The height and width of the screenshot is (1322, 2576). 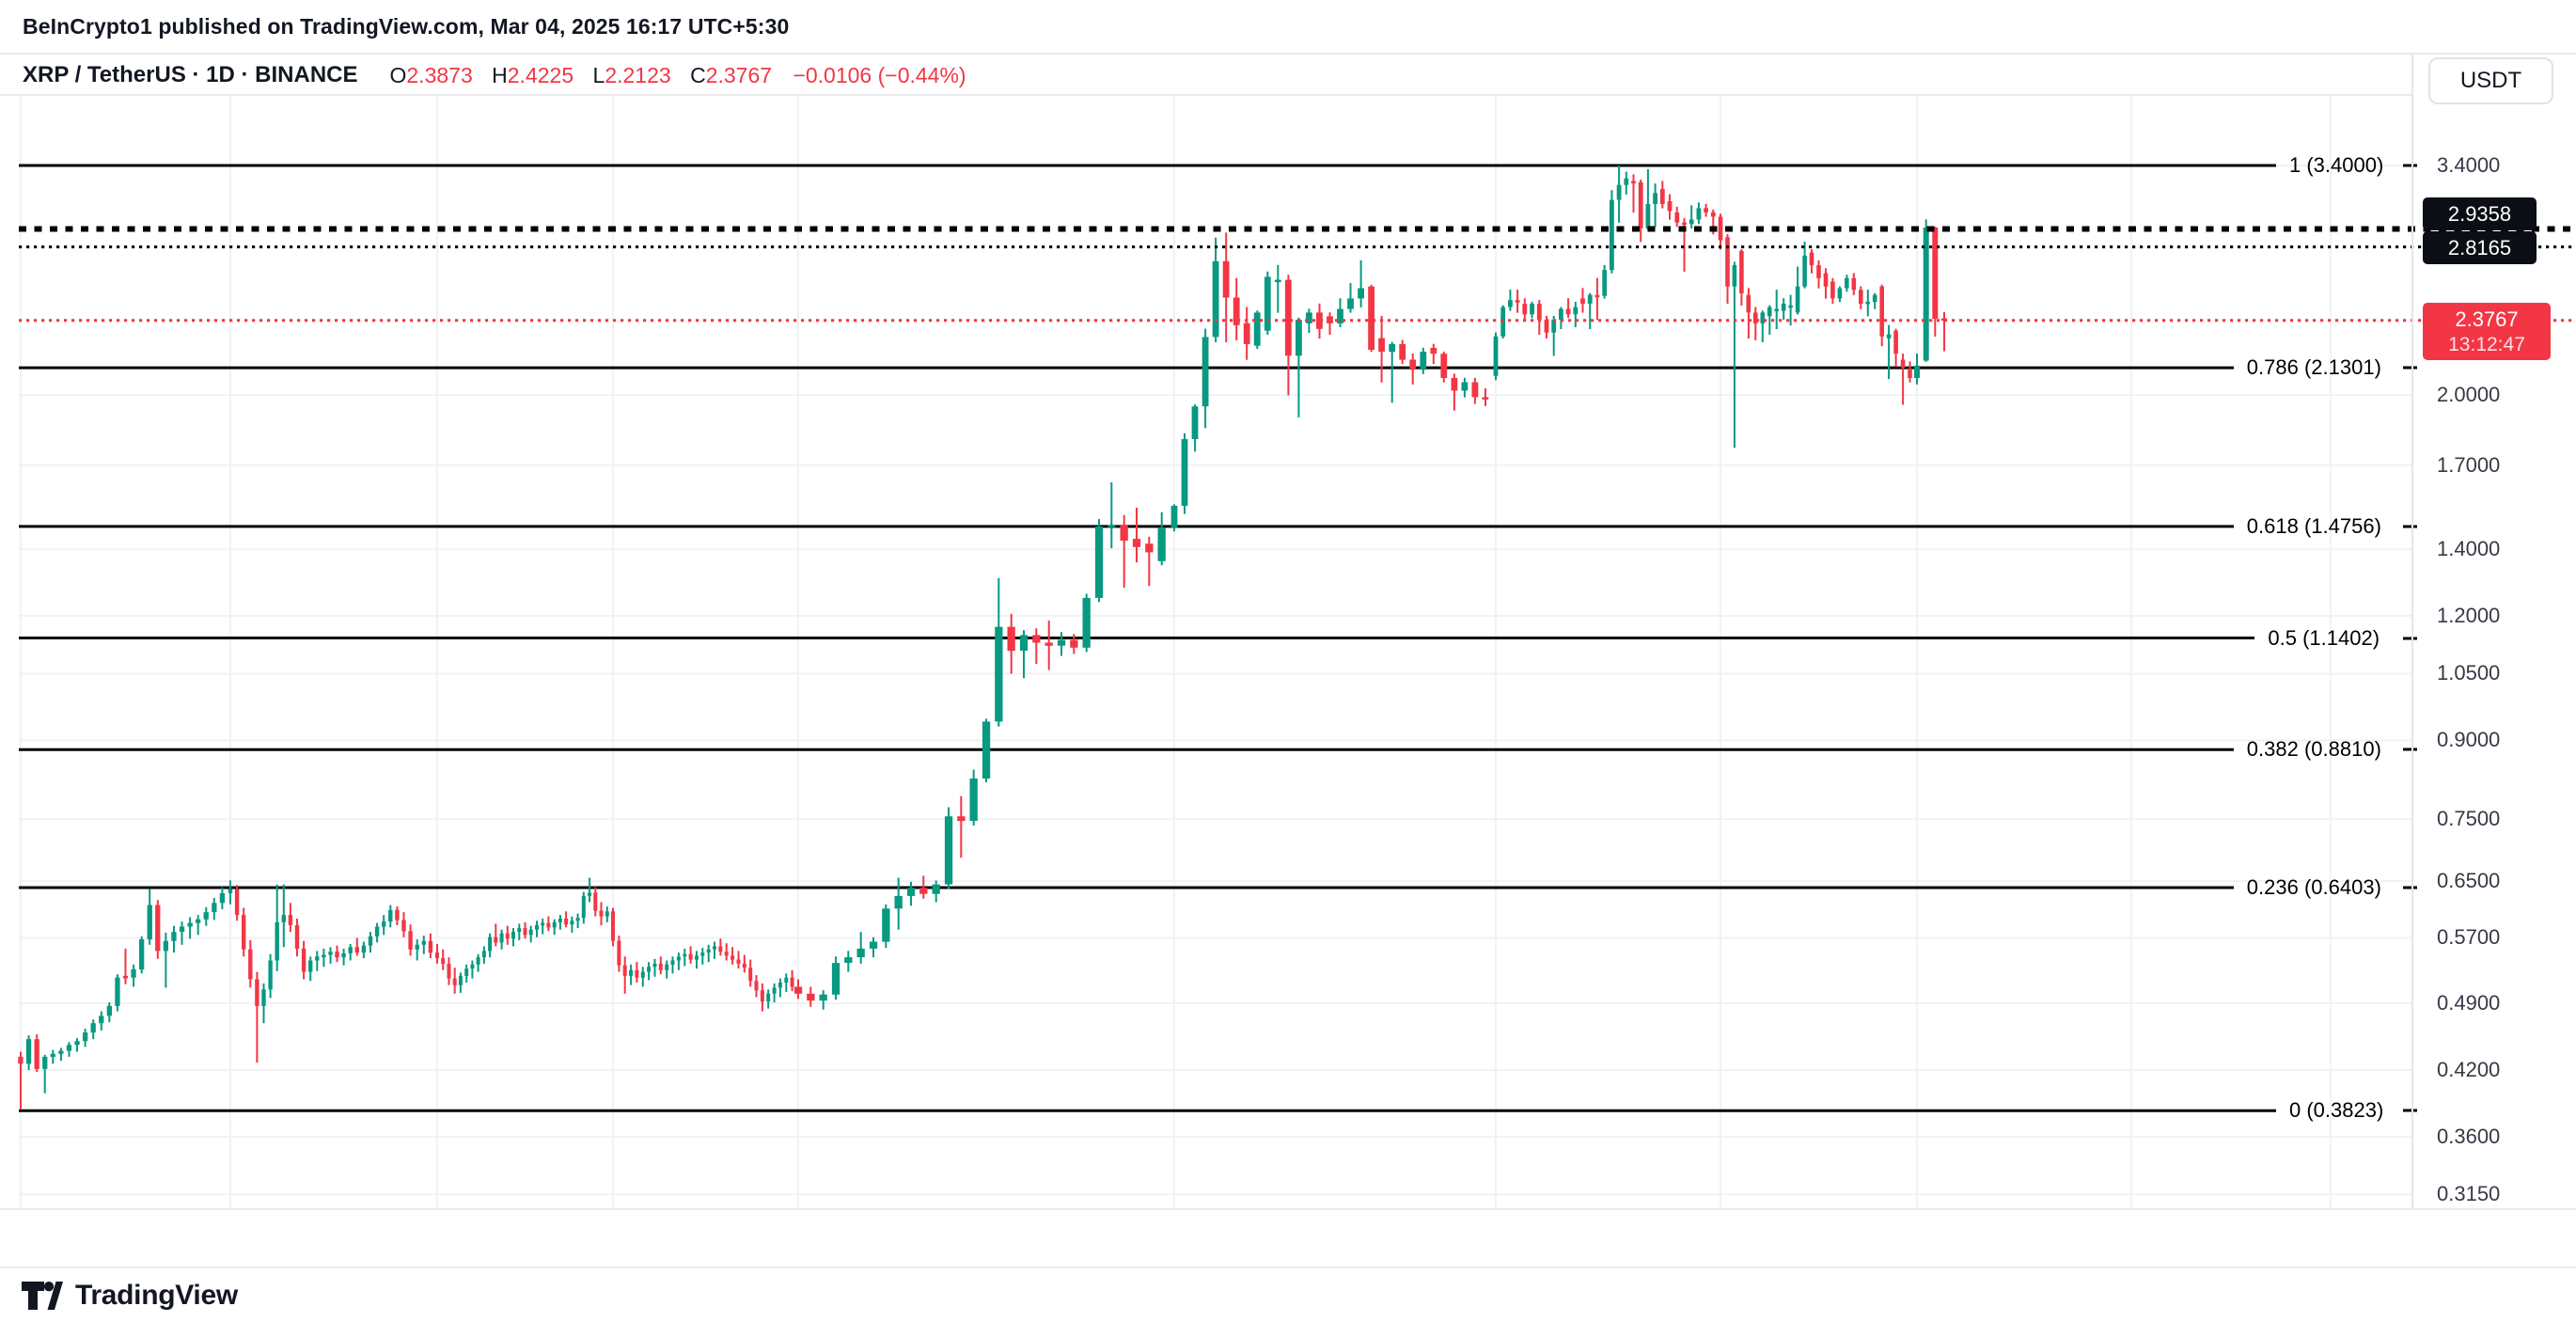 What do you see at coordinates (2480, 247) in the screenshot?
I see `price-mark-badge-mid: 2.8165` at bounding box center [2480, 247].